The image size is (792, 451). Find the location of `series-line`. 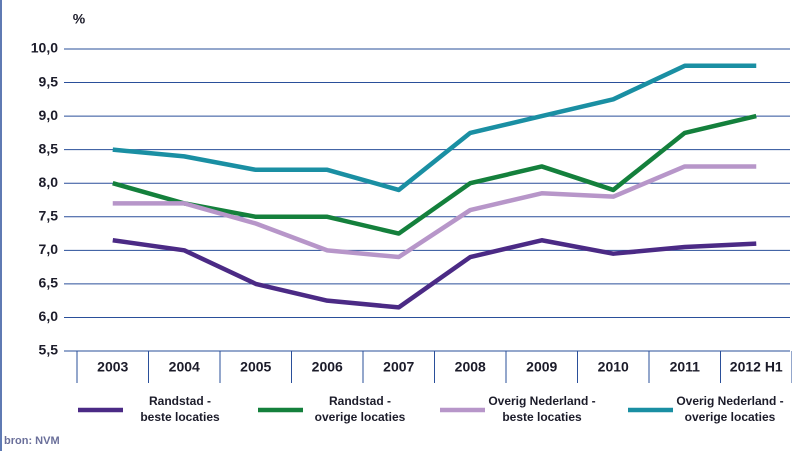

series-line is located at coordinates (434, 274).